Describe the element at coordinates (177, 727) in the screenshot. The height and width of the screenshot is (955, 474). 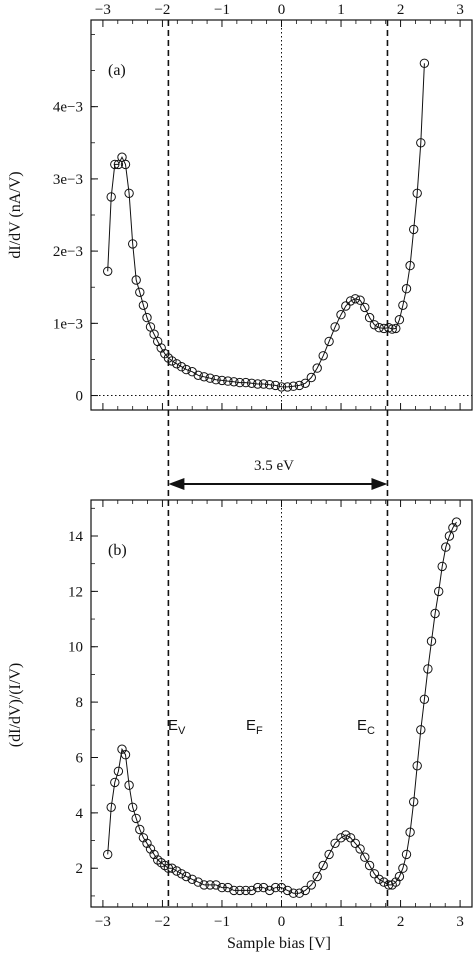
I see `valence-band-label: EV` at that location.